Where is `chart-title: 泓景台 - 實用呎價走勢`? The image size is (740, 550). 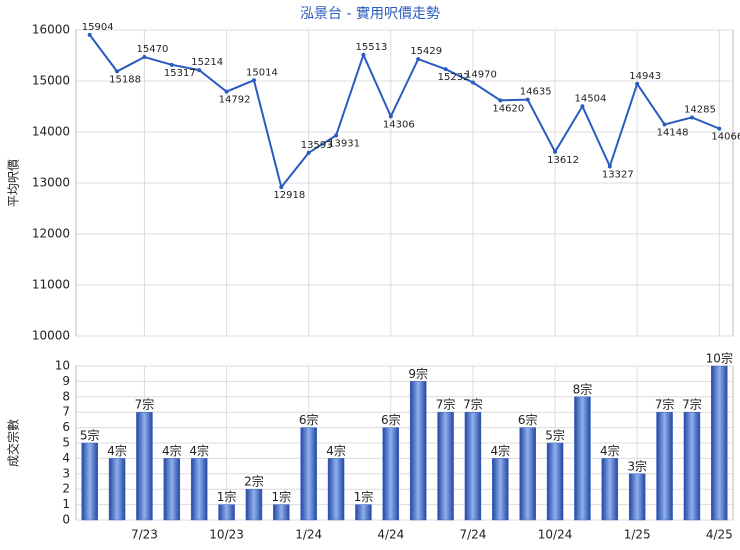
chart-title: 泓景台 - 實用呎價走勢 is located at coordinates (370, 13).